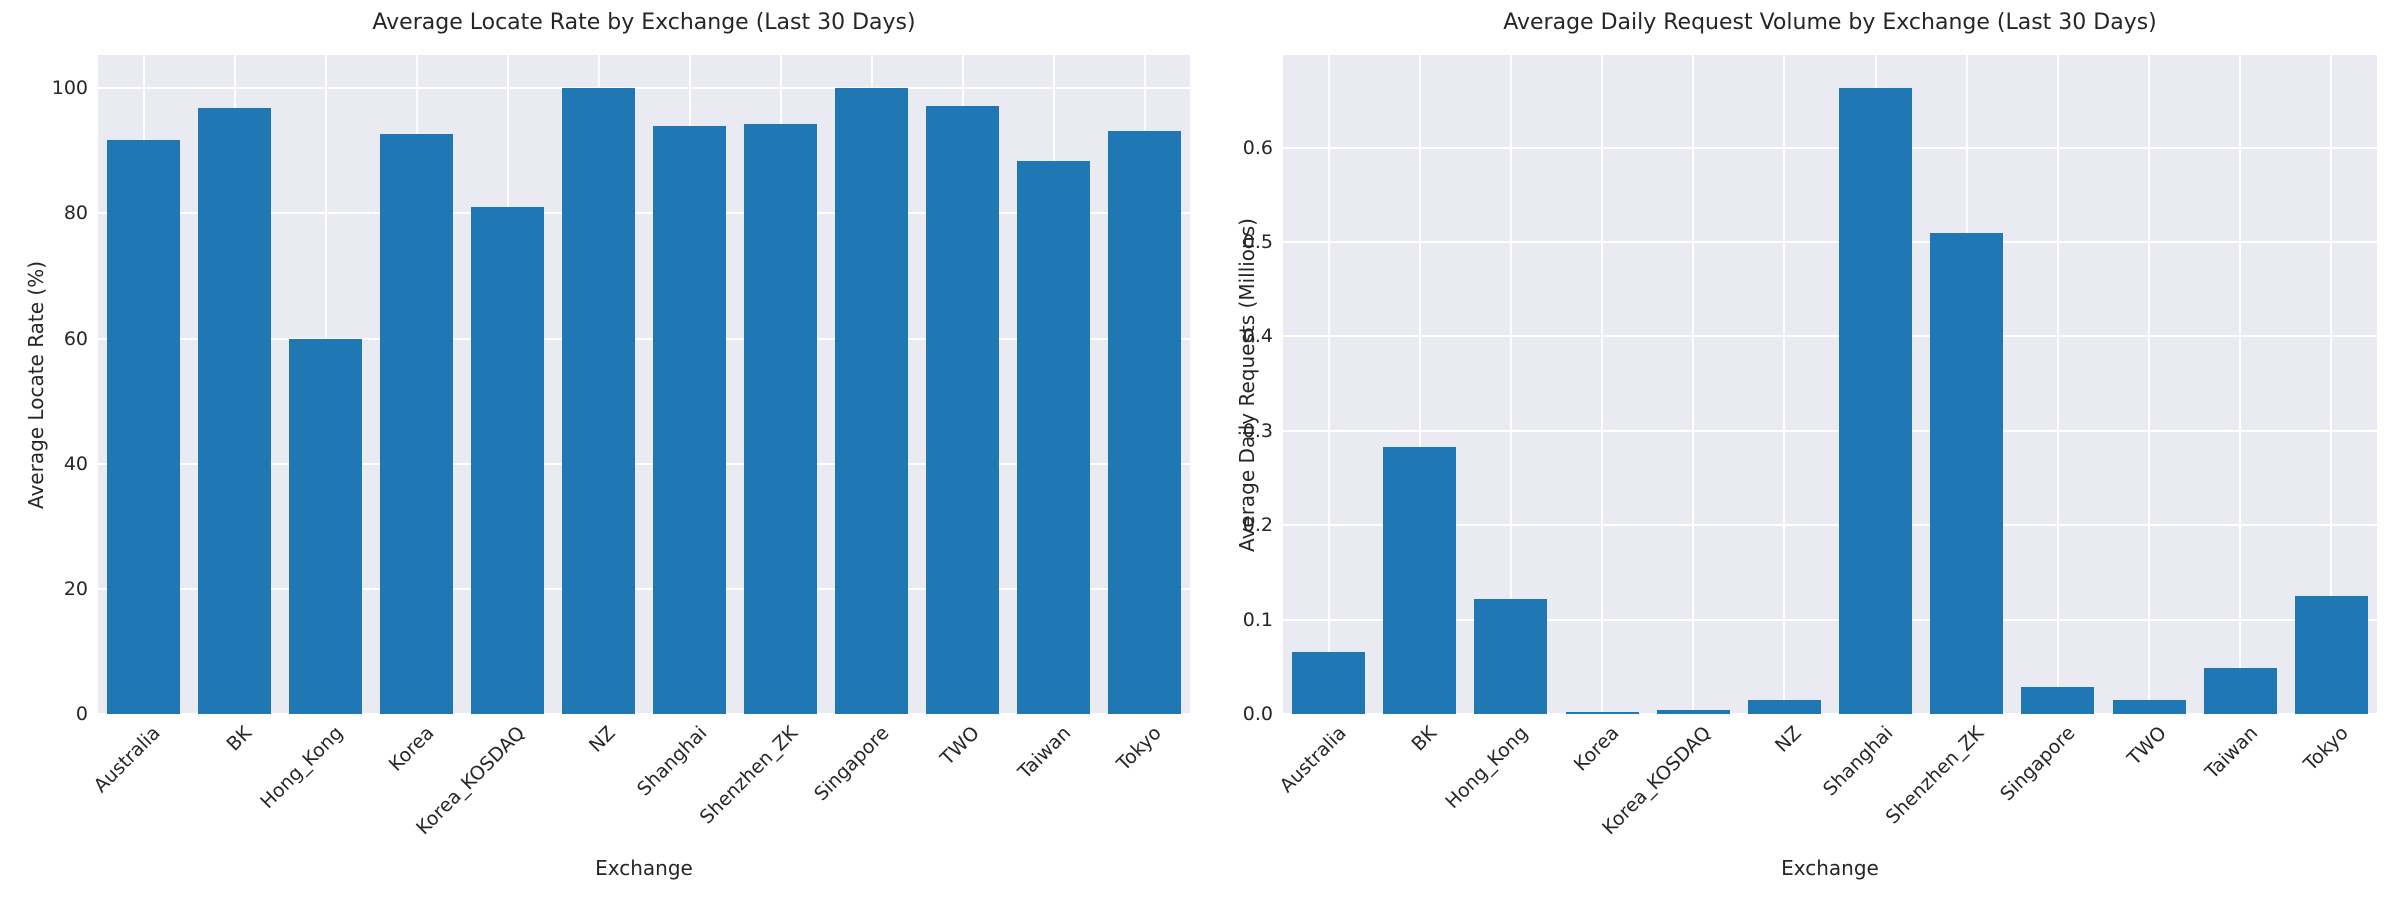  I want to click on y-tick-label: 0.4, so click(1257, 336).